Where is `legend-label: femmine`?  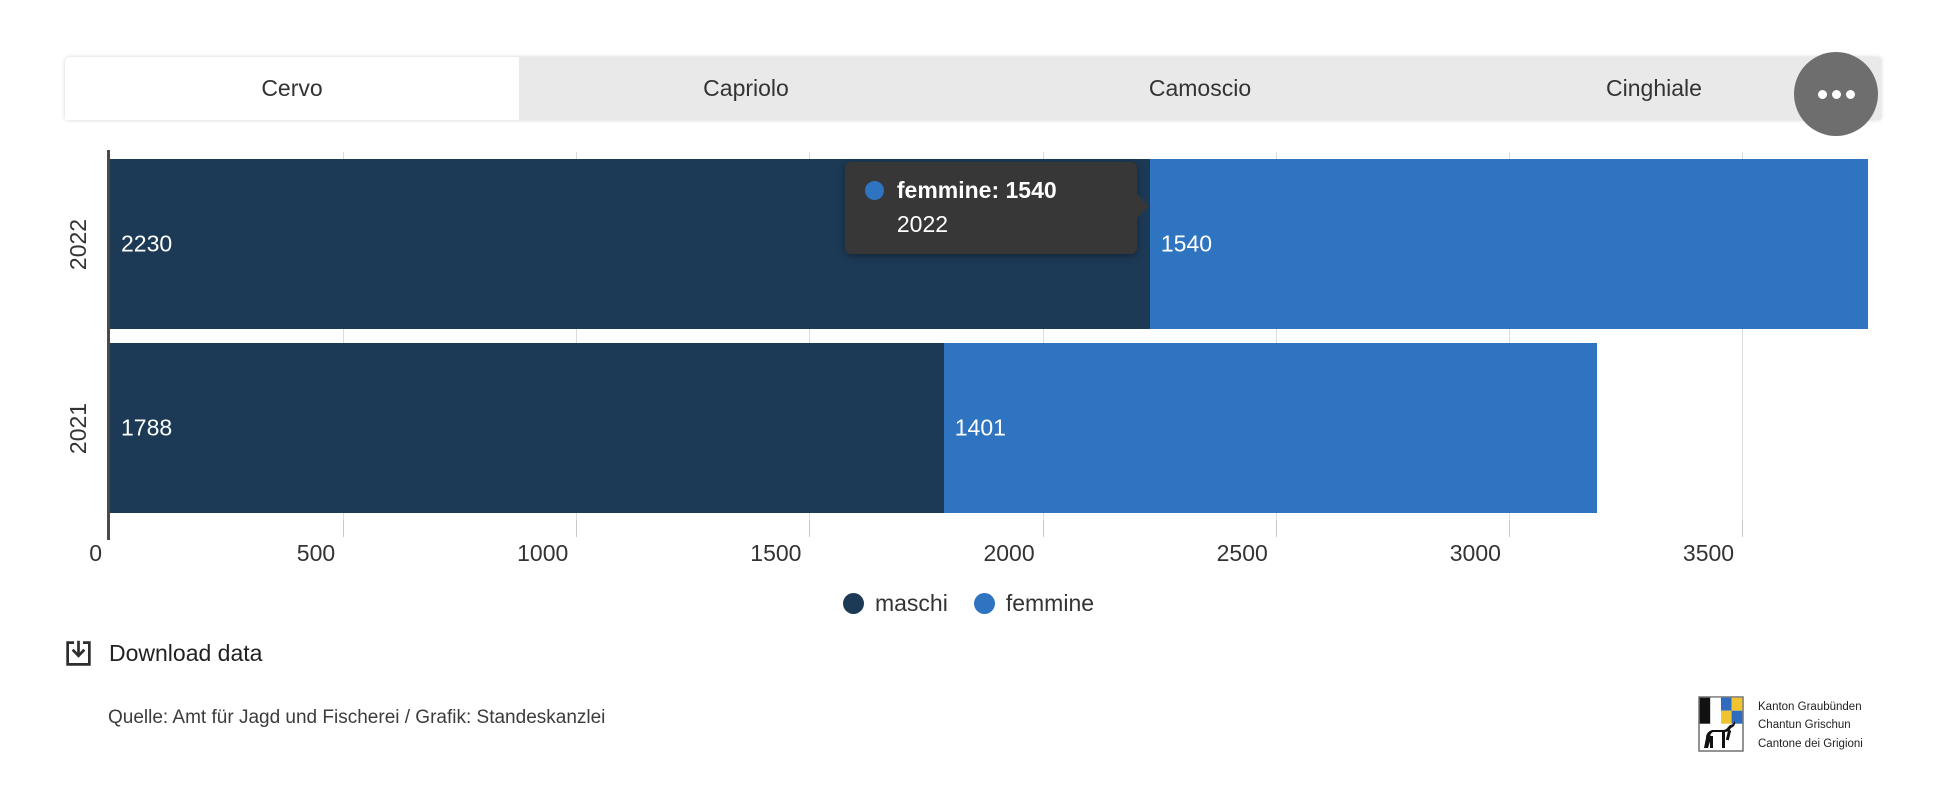 legend-label: femmine is located at coordinates (1050, 603).